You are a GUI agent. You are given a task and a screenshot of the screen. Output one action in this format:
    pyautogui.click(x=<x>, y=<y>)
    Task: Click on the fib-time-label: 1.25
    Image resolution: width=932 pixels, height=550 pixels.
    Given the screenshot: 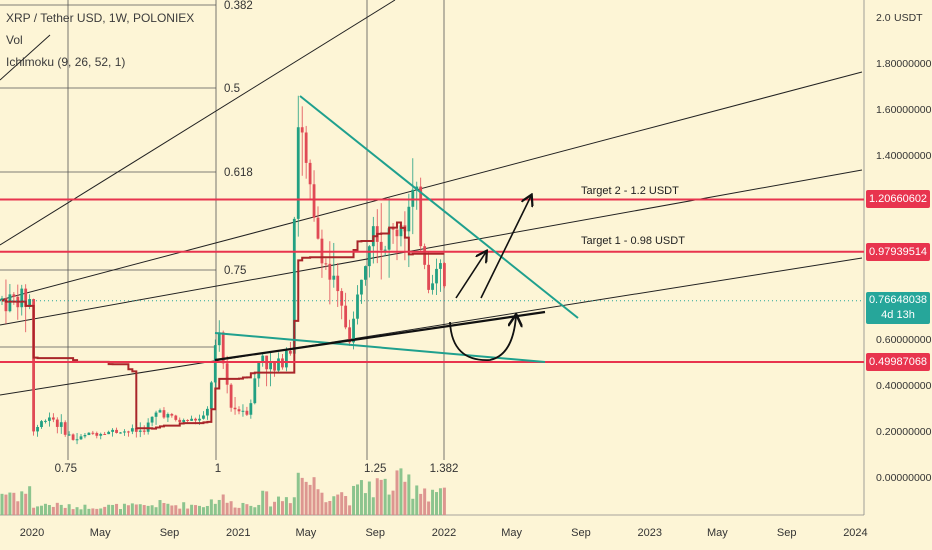 What is the action you would take?
    pyautogui.click(x=375, y=469)
    